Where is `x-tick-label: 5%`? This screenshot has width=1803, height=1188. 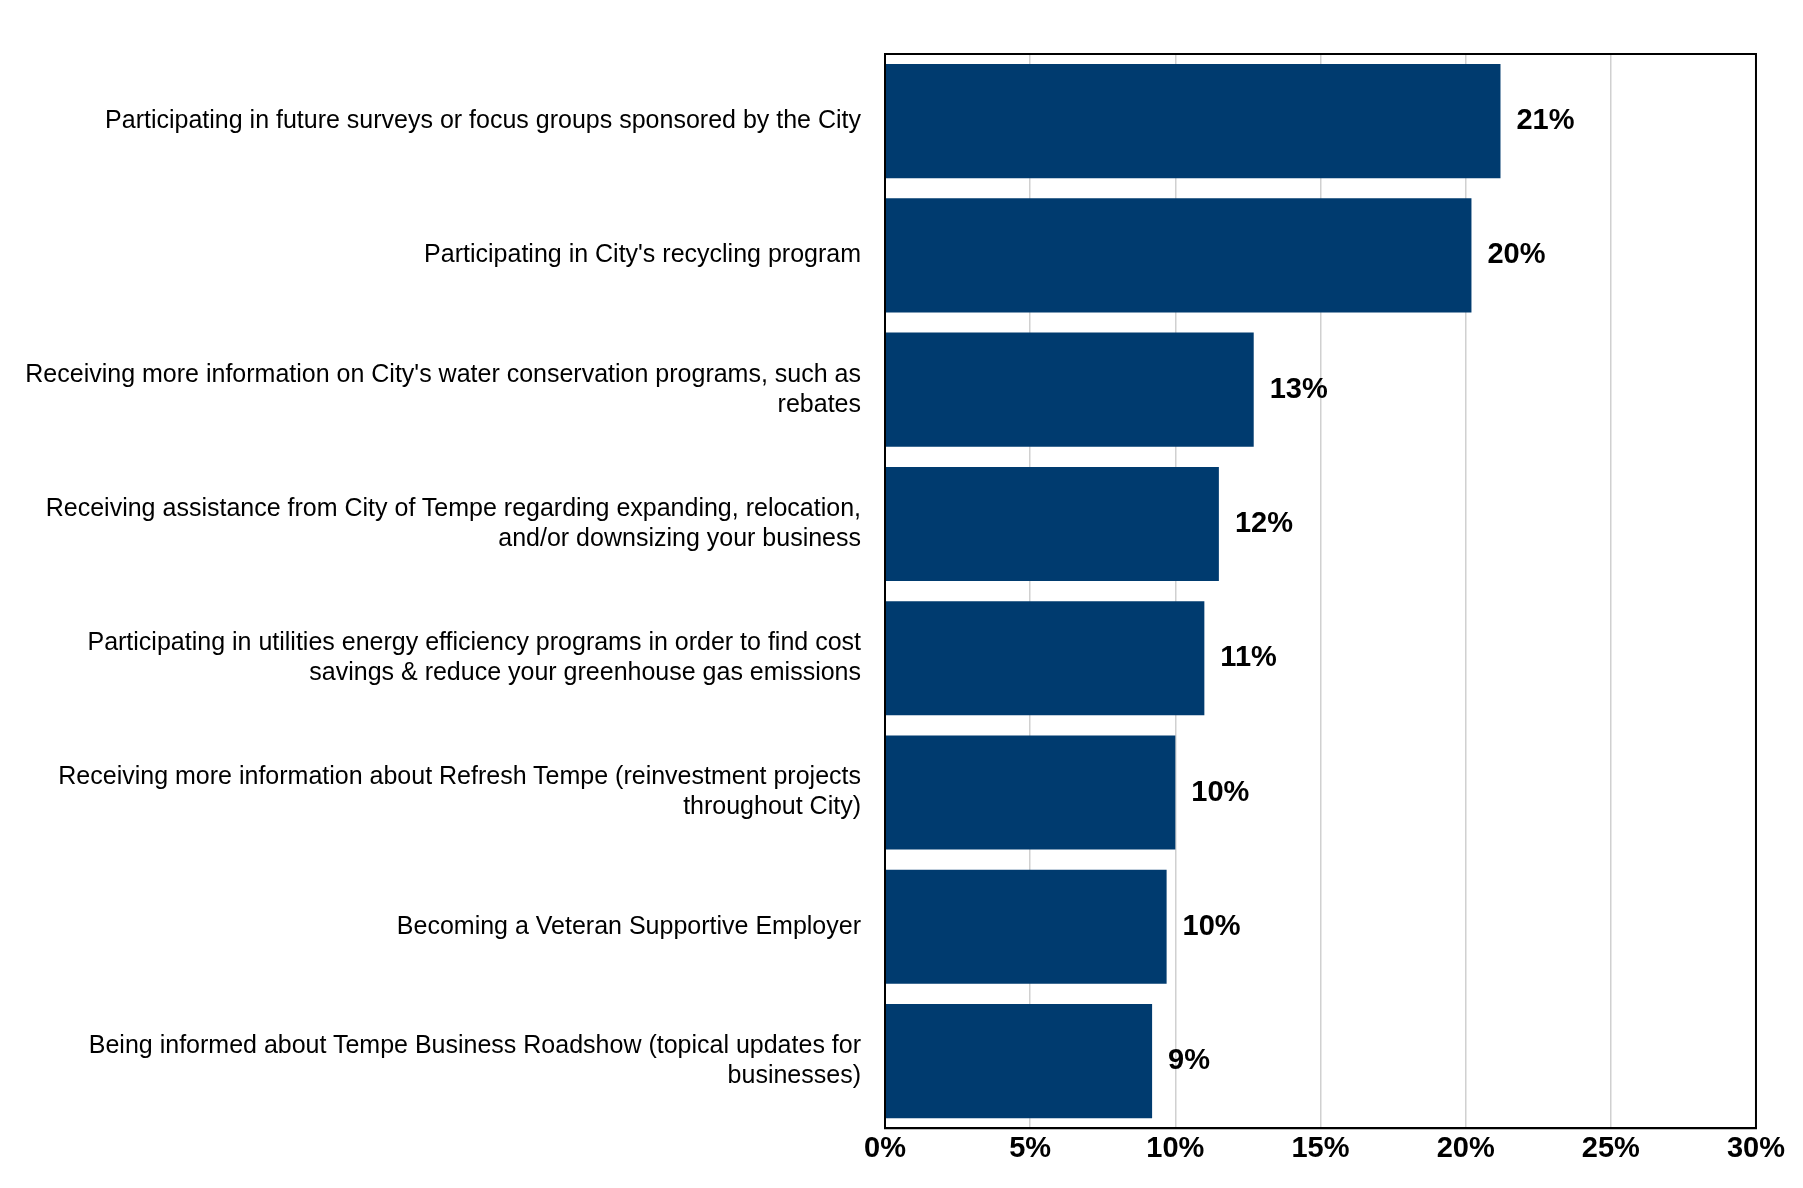 x-tick-label: 5% is located at coordinates (1030, 1146).